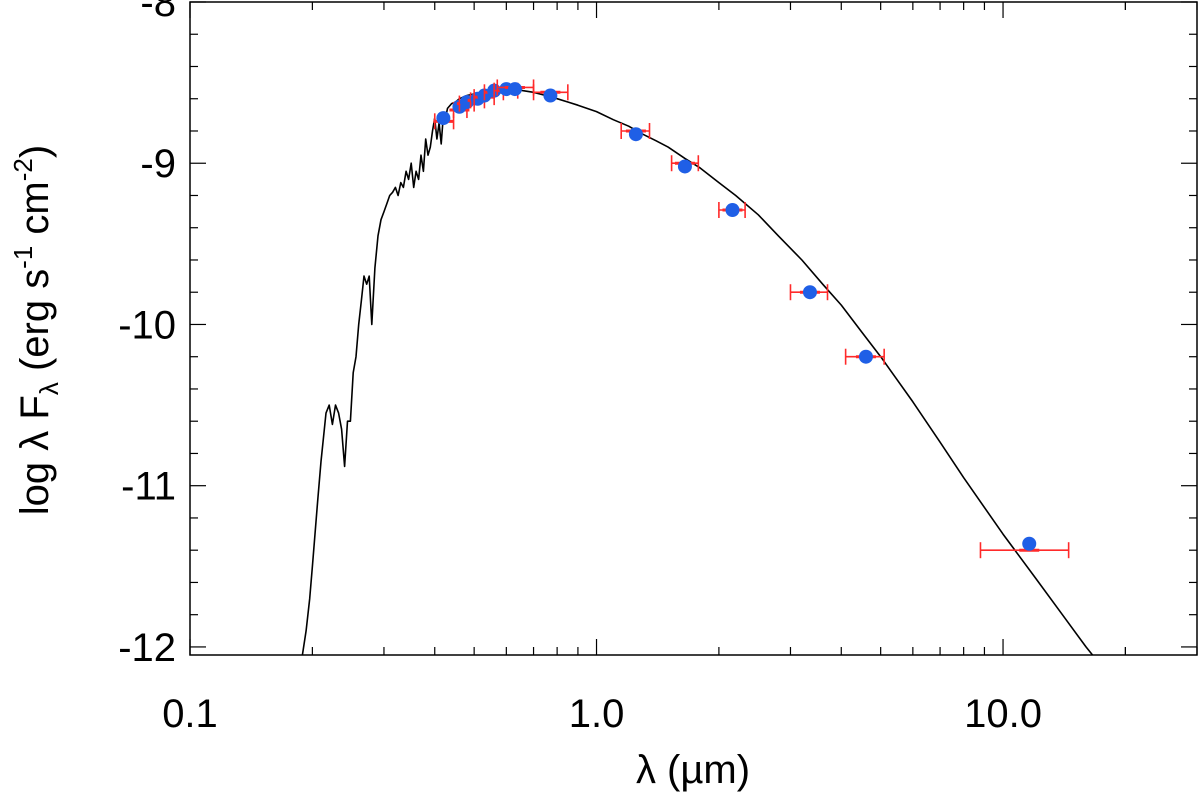 The image size is (1200, 798). I want to click on y-tick-label: -12, so click(147, 648).